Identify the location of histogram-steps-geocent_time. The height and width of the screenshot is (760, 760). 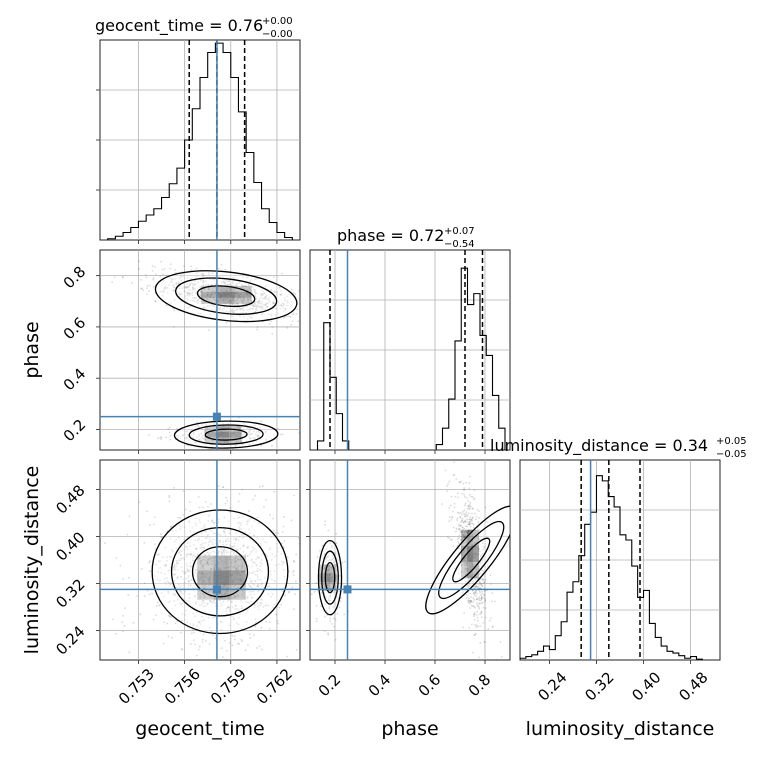
(200, 141).